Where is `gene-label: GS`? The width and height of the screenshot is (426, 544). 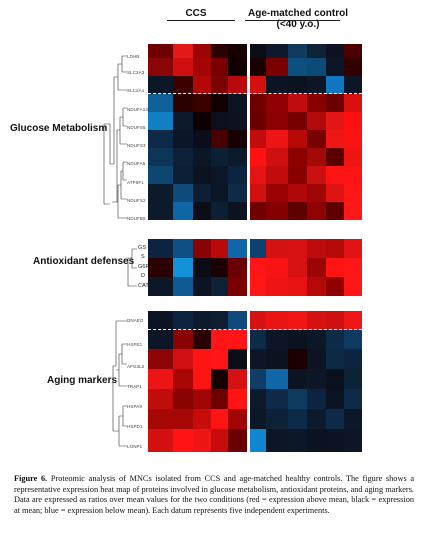
gene-label: GS is located at coordinates (142, 248).